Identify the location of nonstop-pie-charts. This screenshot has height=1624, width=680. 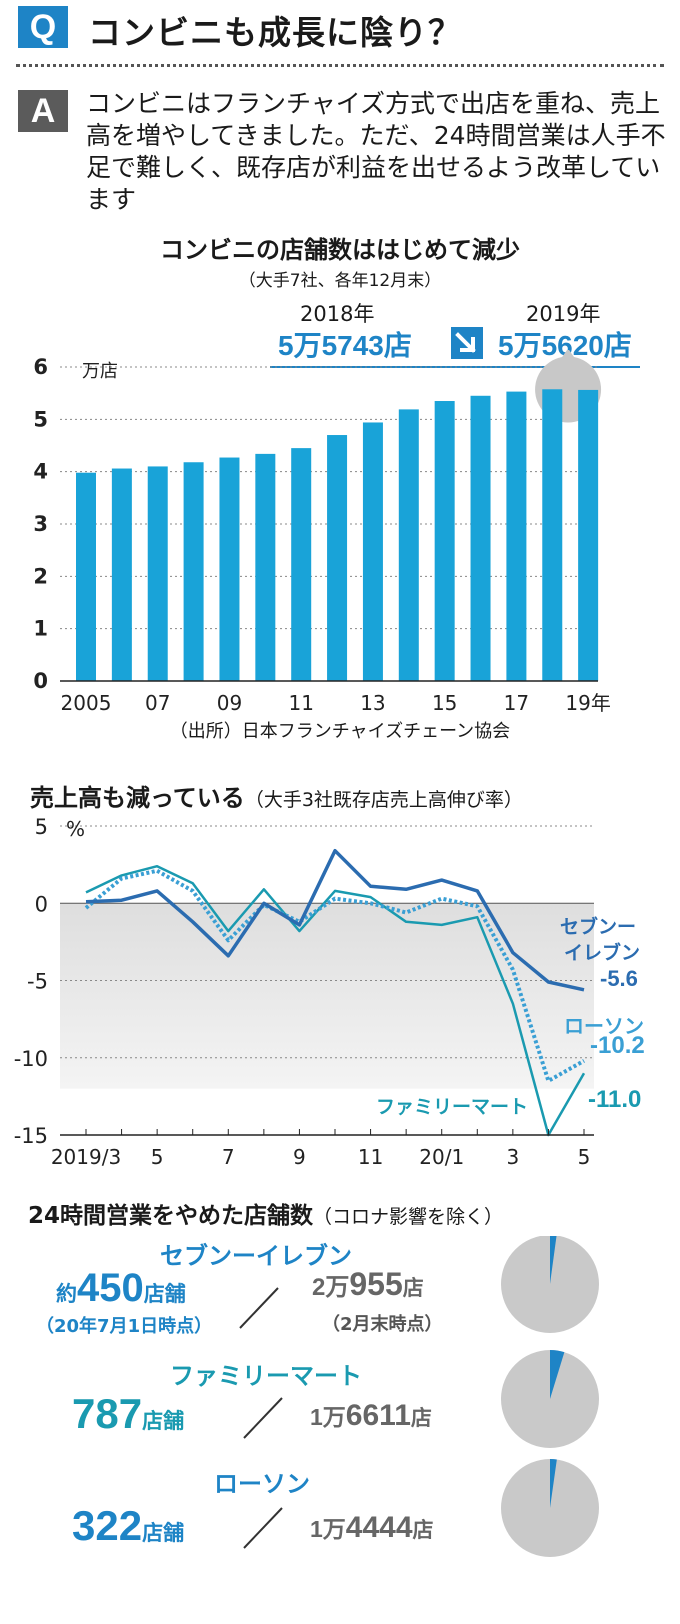
(550, 1396).